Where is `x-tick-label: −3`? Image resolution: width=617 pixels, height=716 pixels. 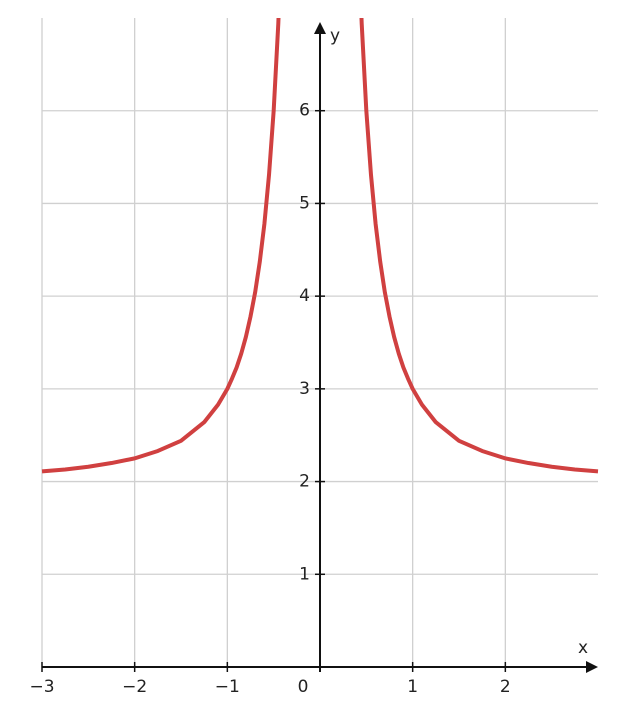 x-tick-label: −3 is located at coordinates (41, 687).